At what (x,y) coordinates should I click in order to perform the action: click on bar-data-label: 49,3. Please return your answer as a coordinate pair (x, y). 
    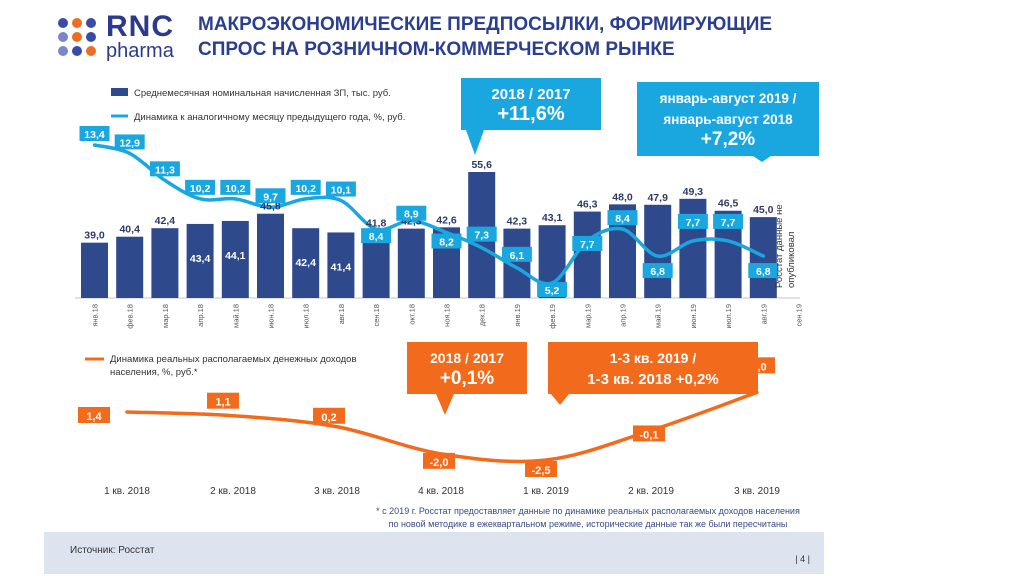
    Looking at the image, I should click on (693, 192).